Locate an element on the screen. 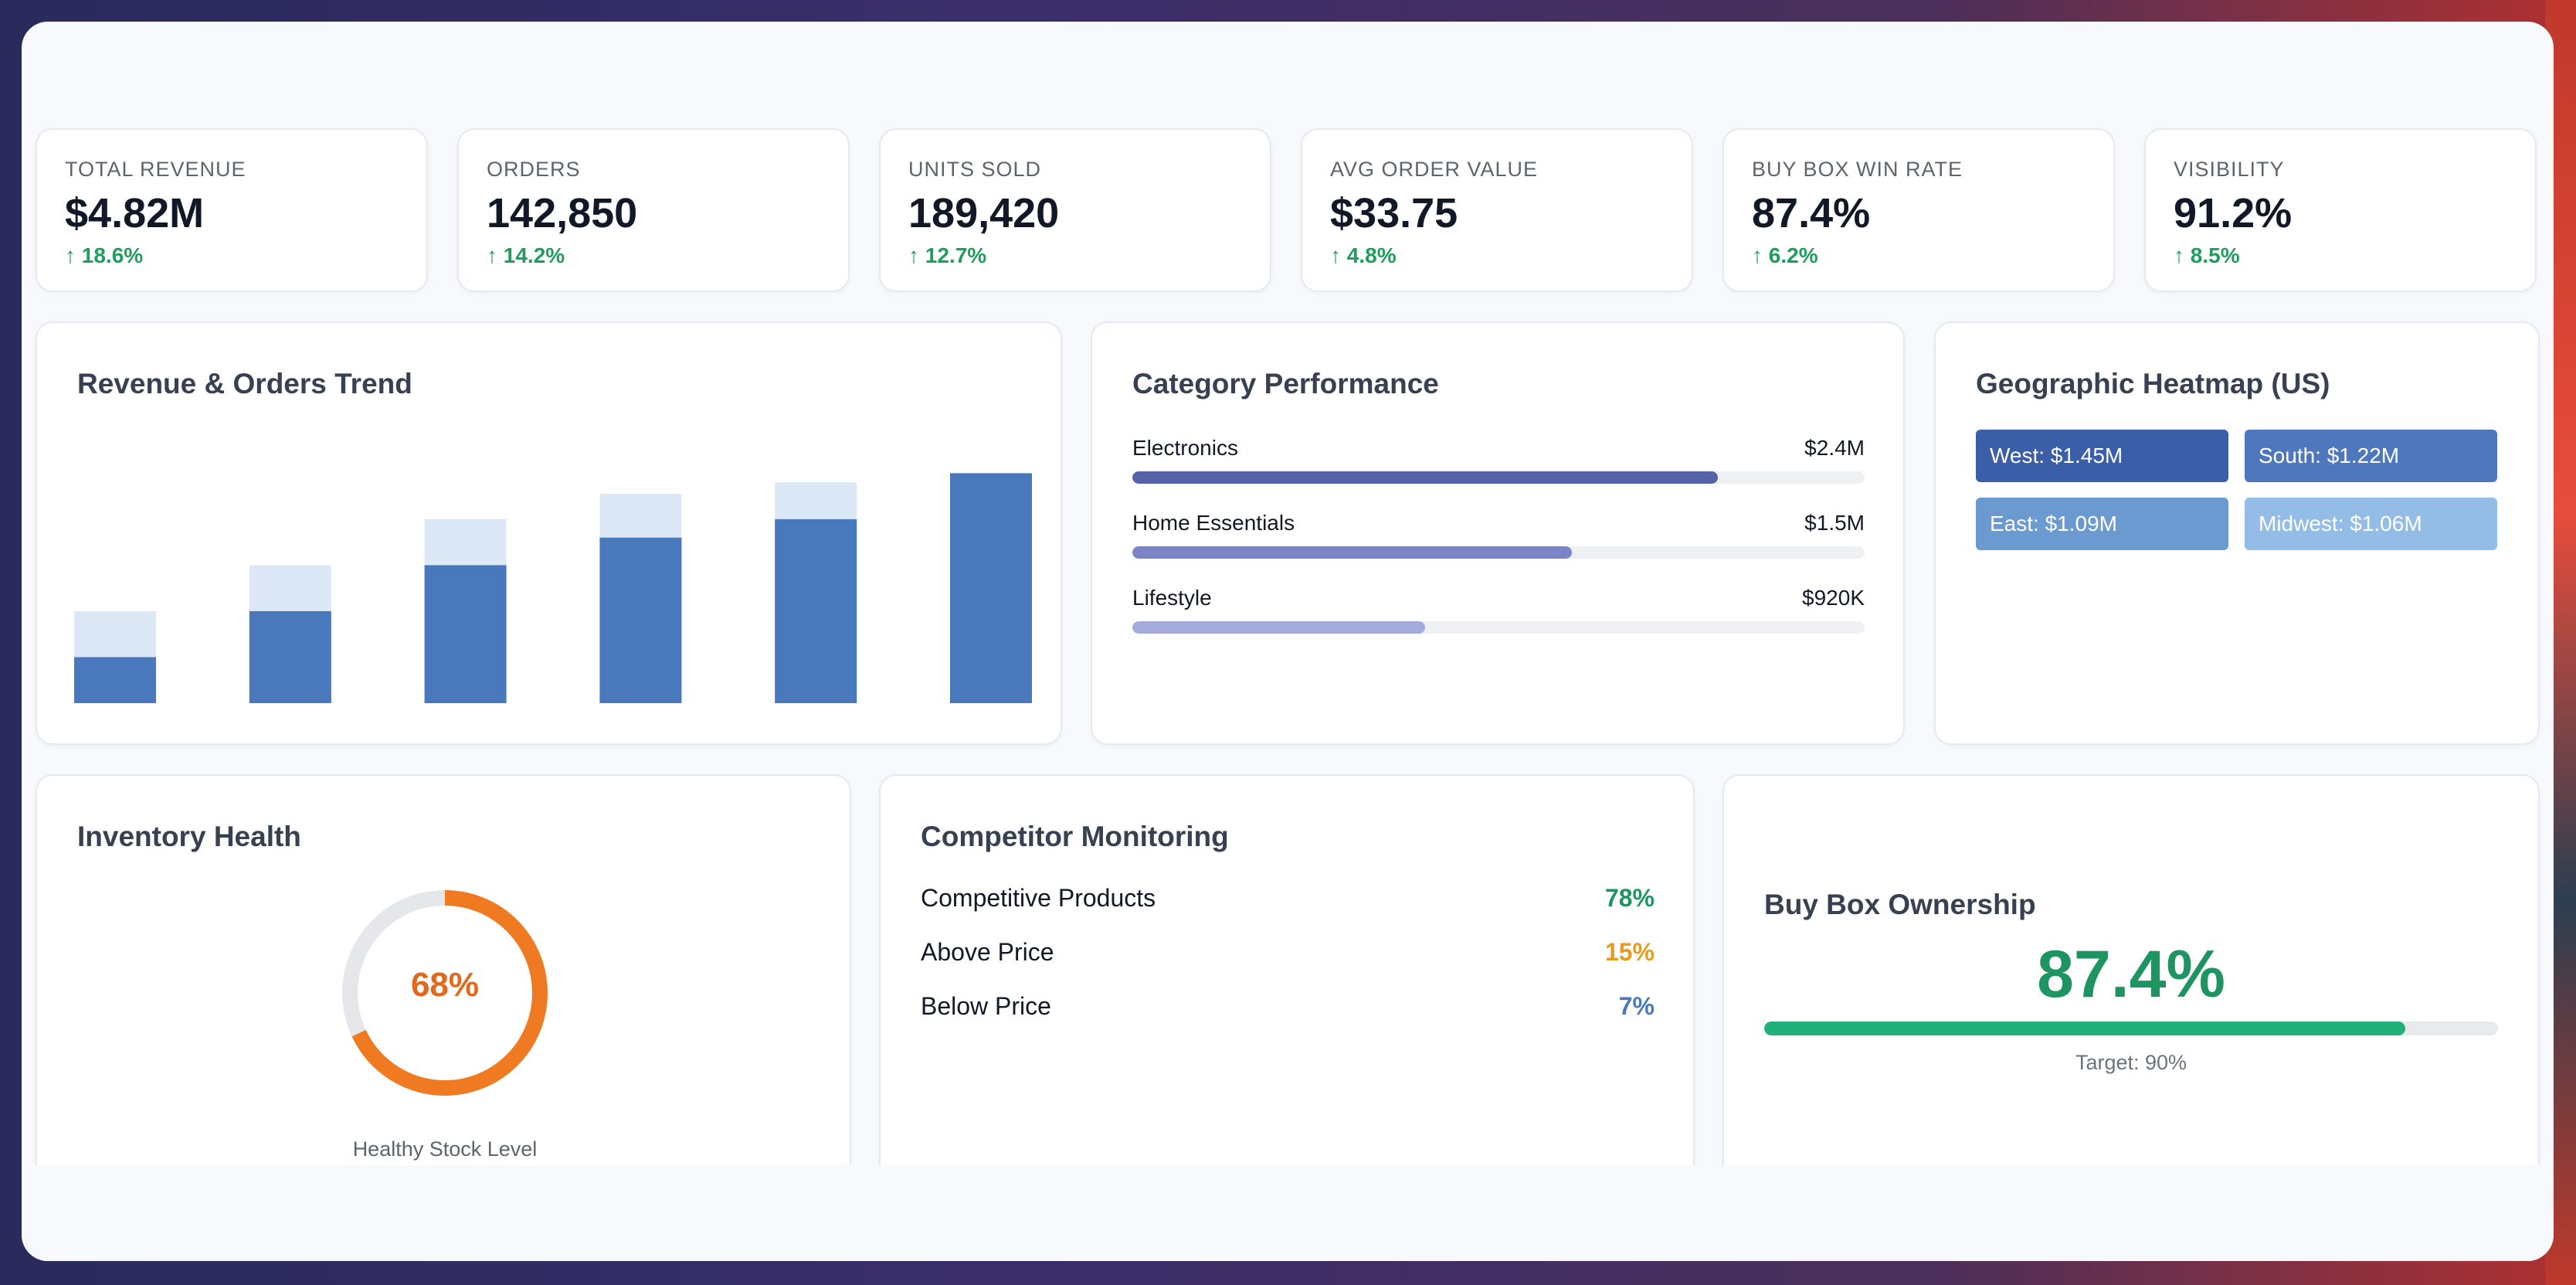 The width and height of the screenshot is (2576, 1285). kpi-value: 87.4% is located at coordinates (1811, 213).